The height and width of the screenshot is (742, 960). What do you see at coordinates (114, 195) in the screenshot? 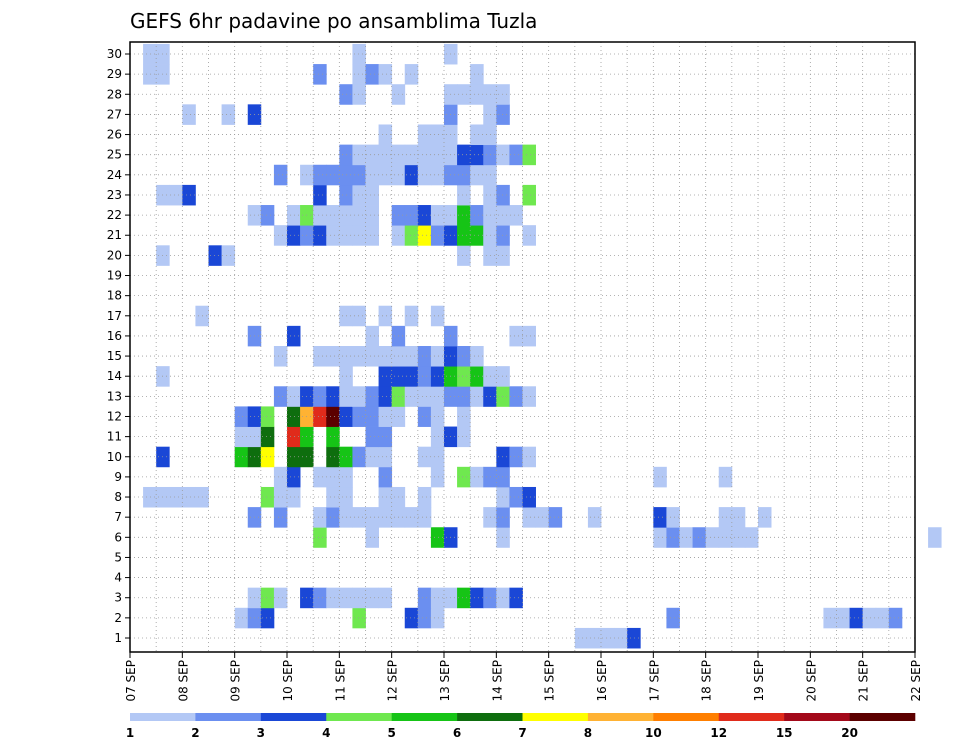
I see `y-tick-label: 23` at bounding box center [114, 195].